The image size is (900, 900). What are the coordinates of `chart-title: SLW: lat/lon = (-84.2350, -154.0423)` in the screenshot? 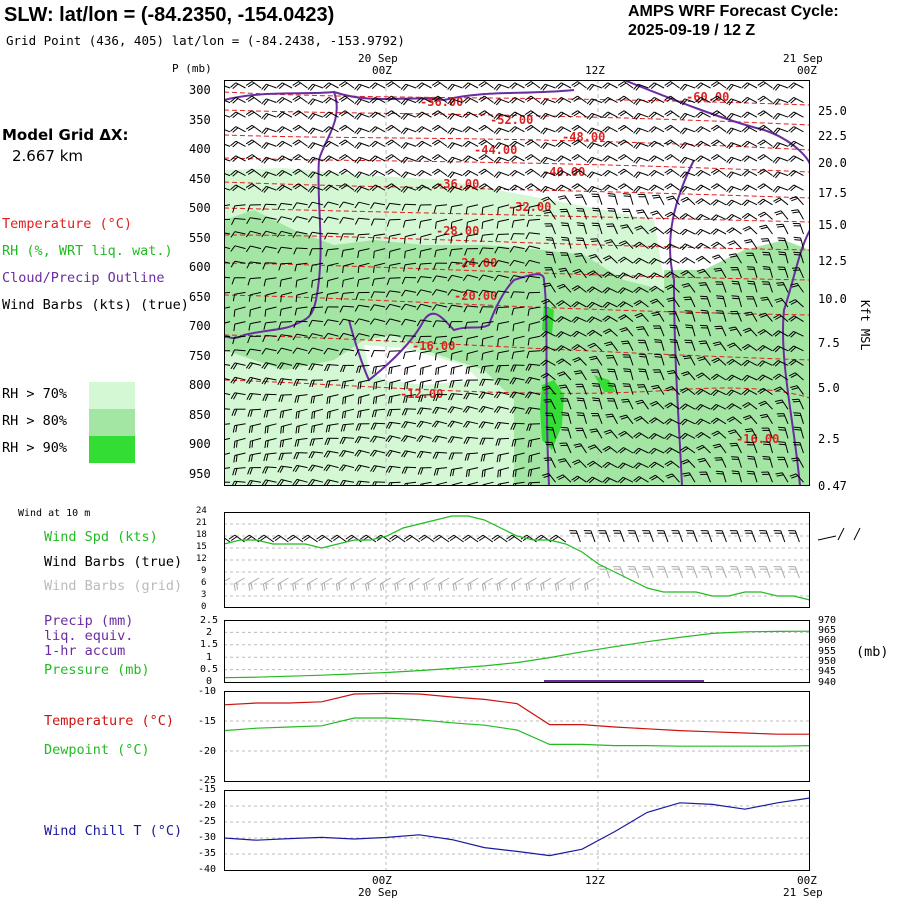 It's located at (169, 15).